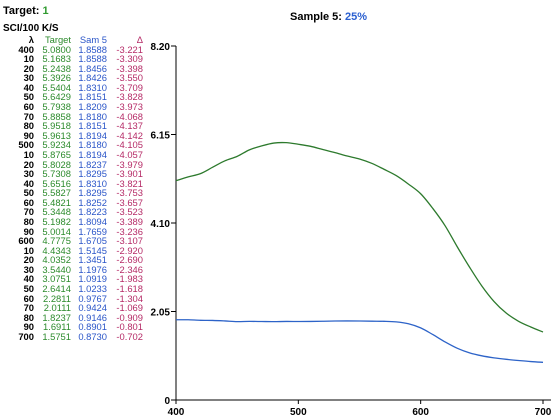 This screenshot has height=420, width=556. Describe the element at coordinates (356, 17) in the screenshot. I see `sample-value: 25%` at that location.